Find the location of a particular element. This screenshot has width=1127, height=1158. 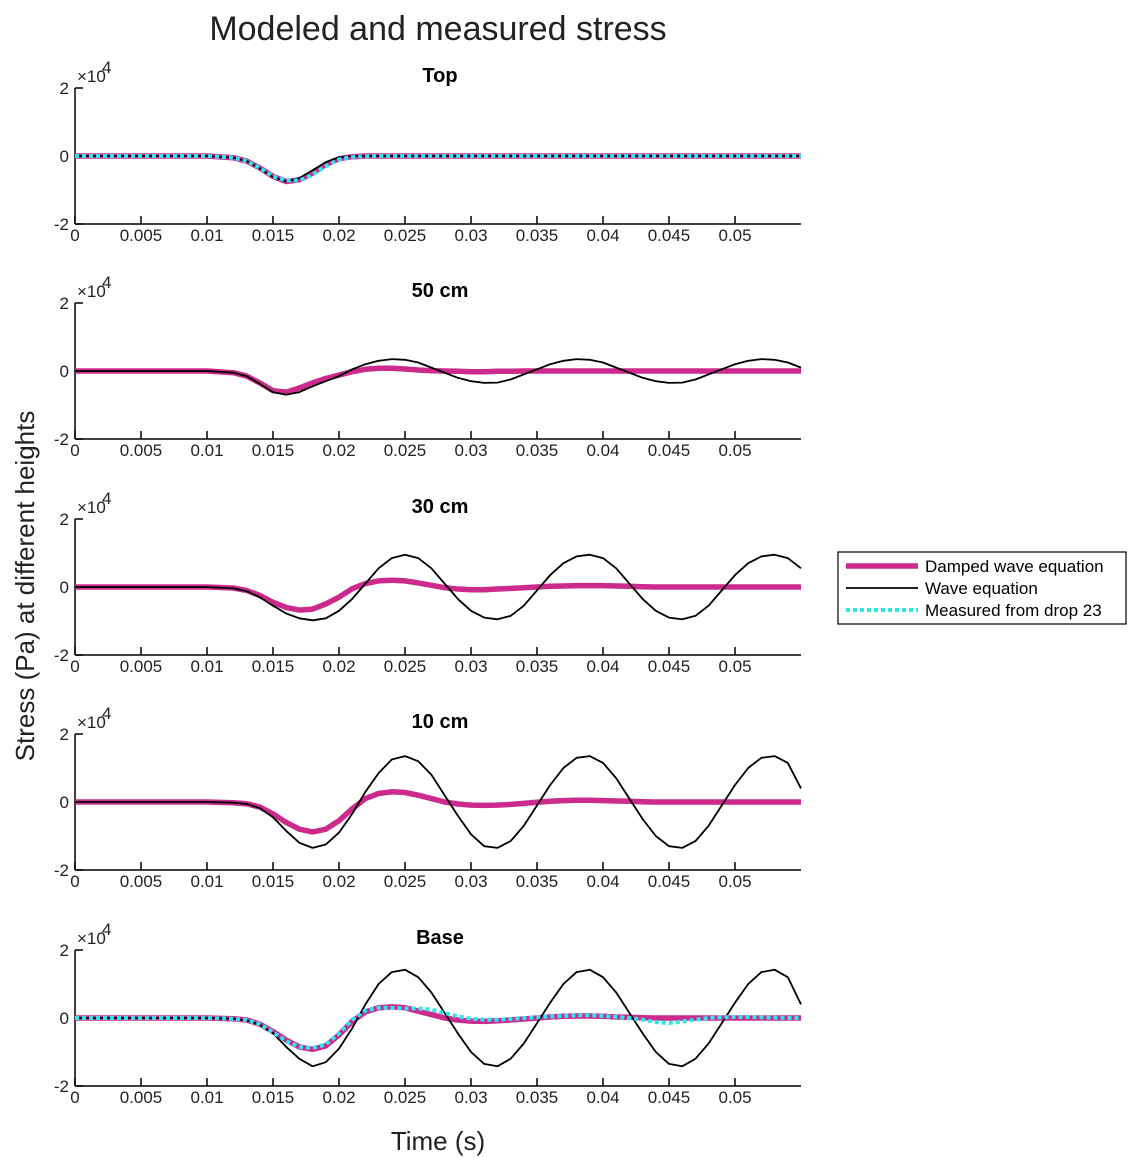

legend-entry: Wave equation is located at coordinates (981, 588).